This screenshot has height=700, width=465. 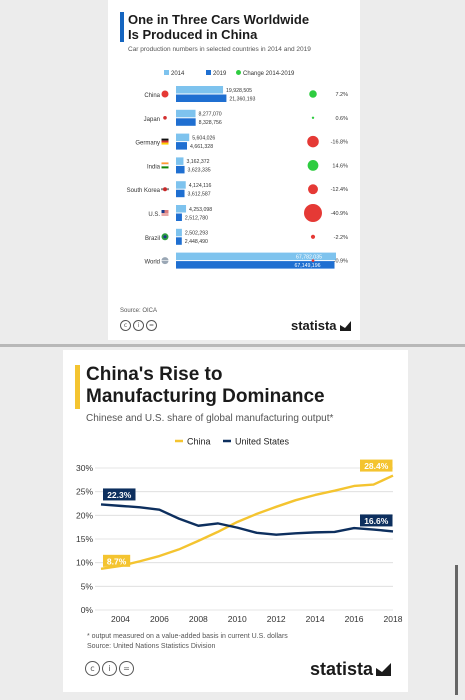 I want to click on bar-label-2019: 21,360,193, so click(x=242, y=99).